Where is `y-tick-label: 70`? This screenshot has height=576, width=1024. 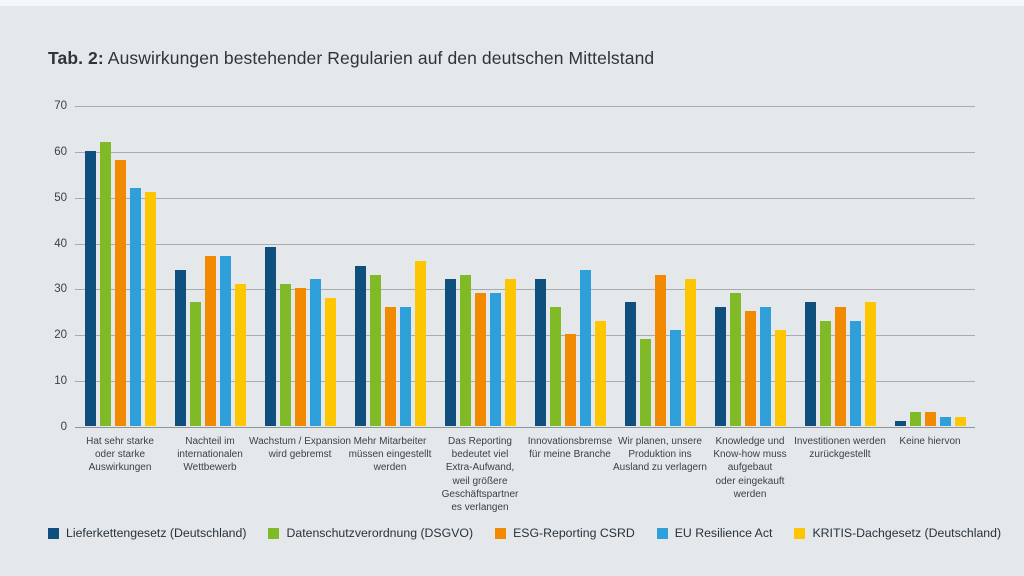
y-tick-label: 70 is located at coordinates (60, 106).